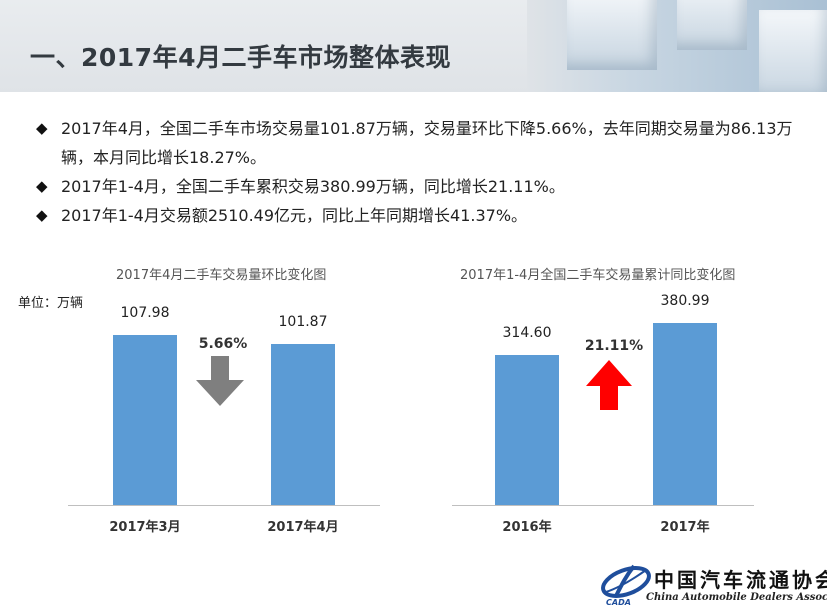  I want to click on page-title: 一、2017年4月二手车市场整体表现, so click(240, 57).